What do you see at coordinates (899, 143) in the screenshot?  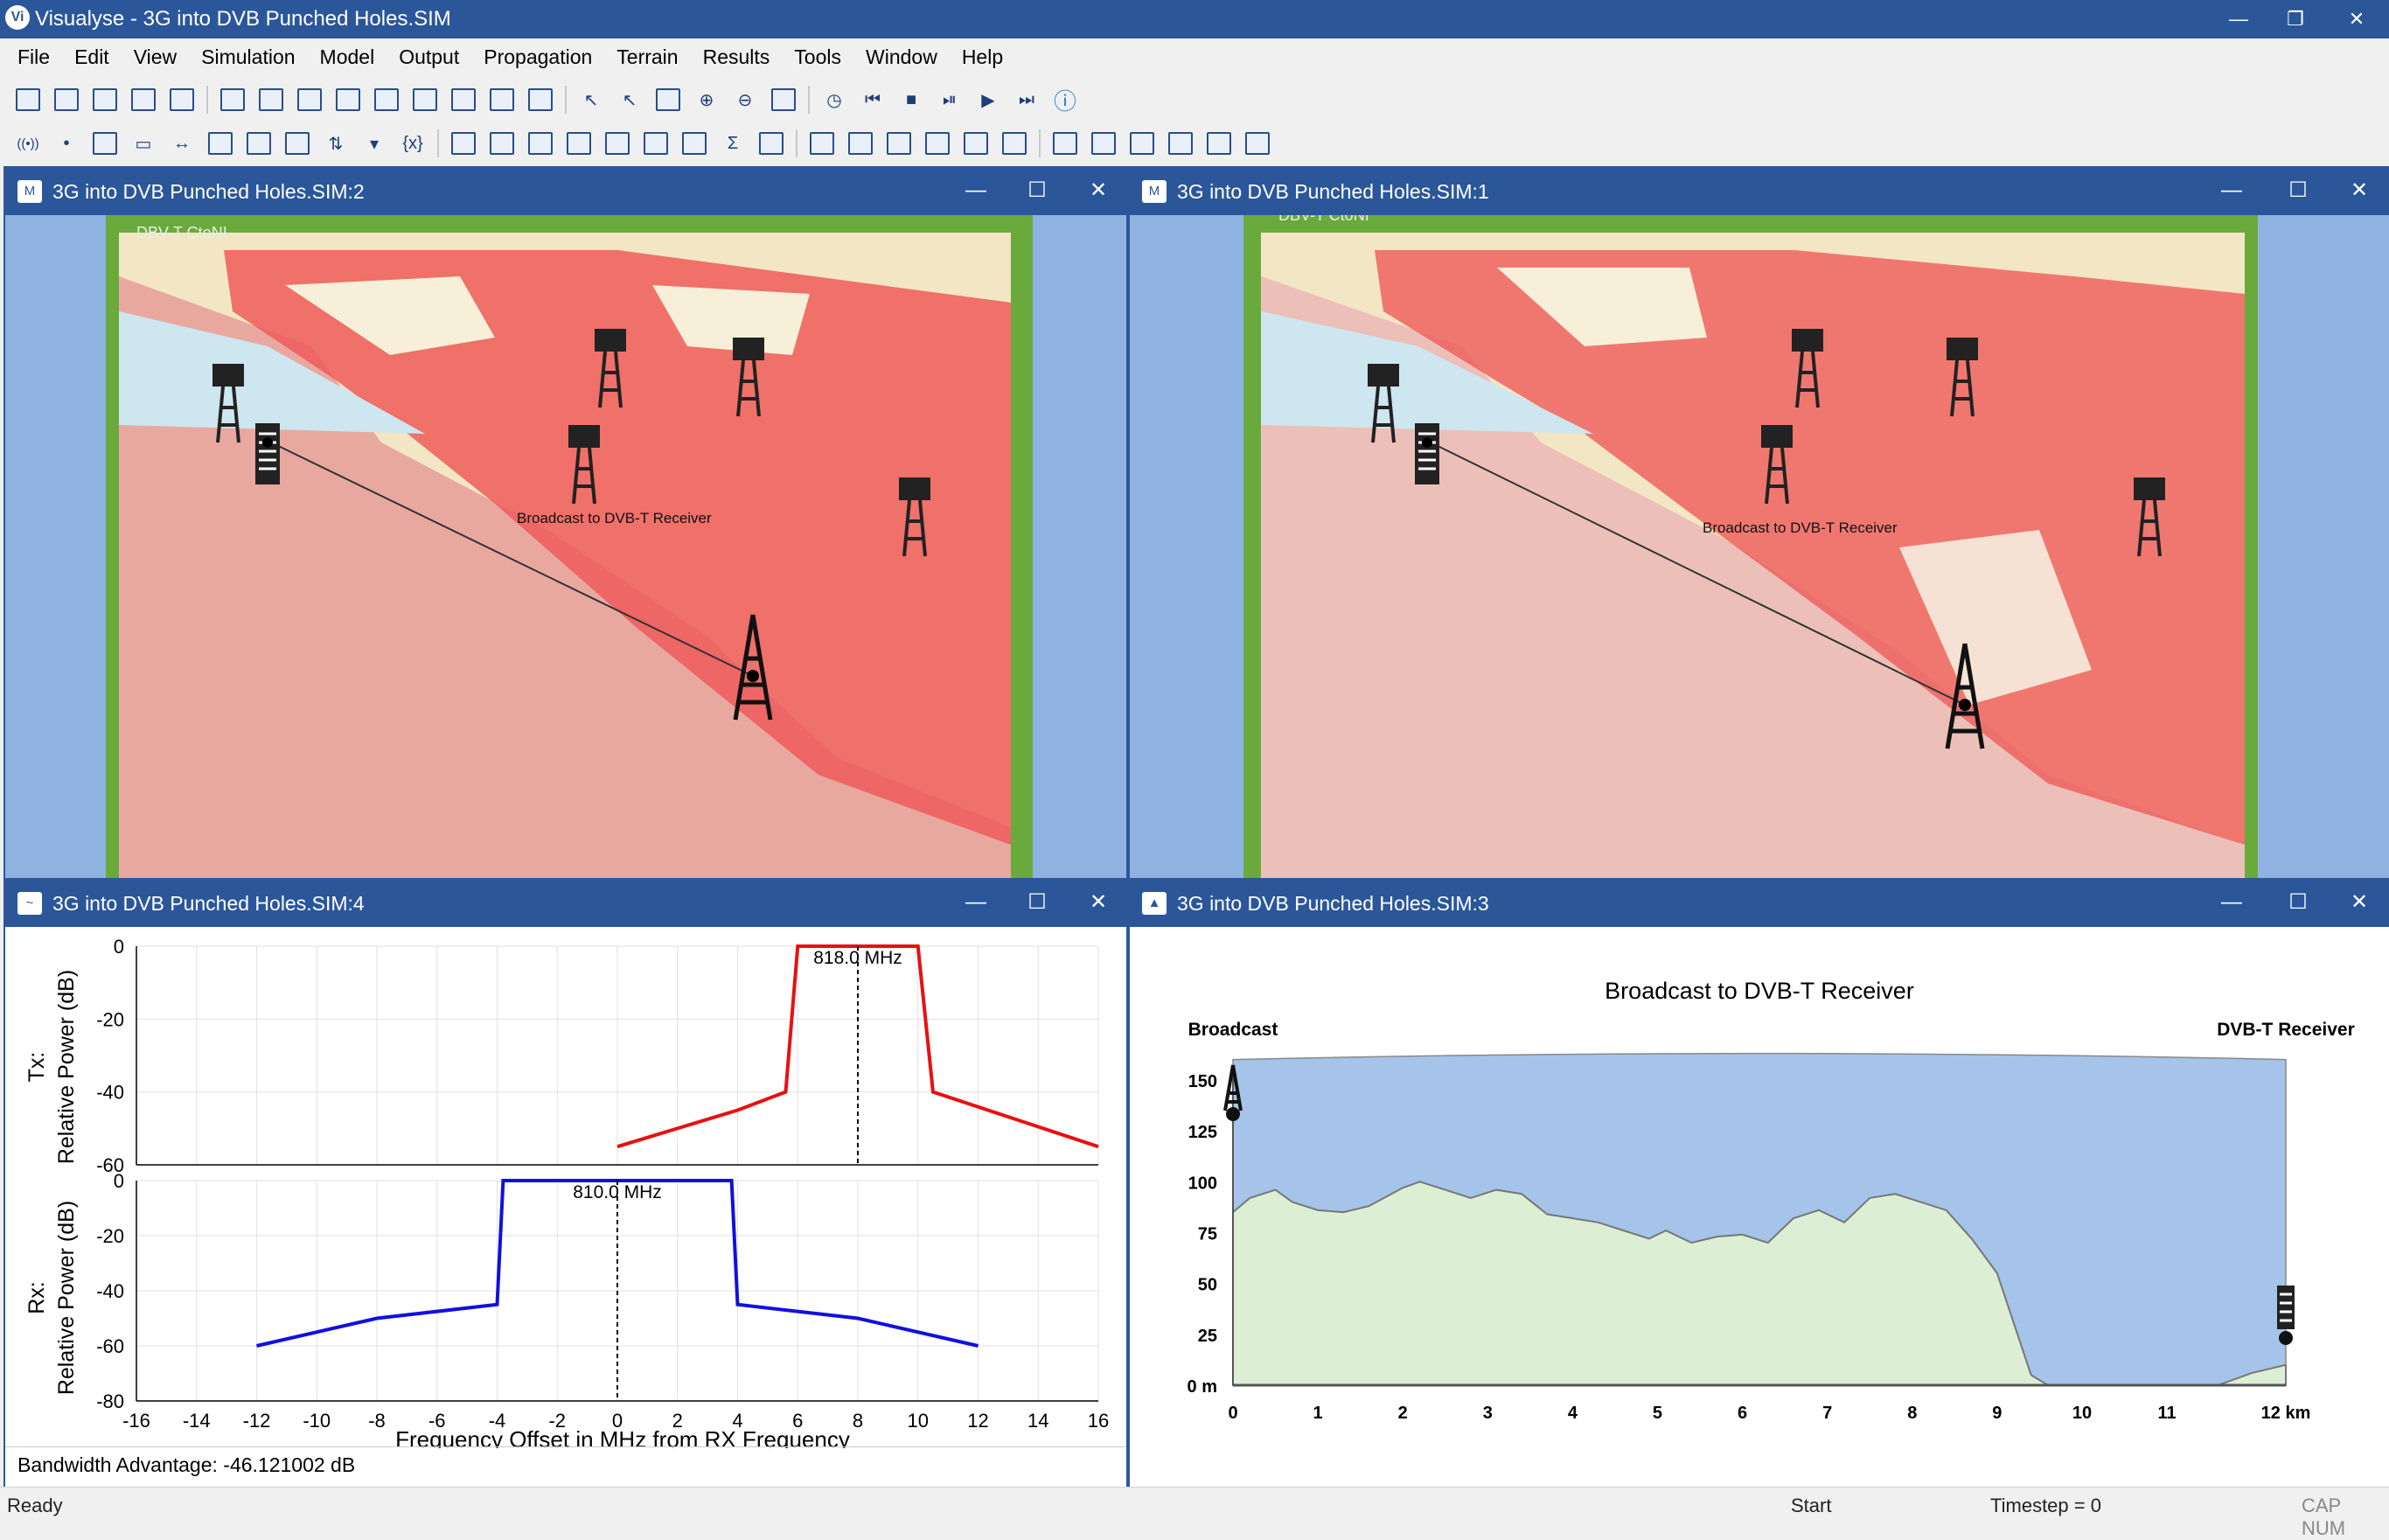 I see `chart-c-icon` at bounding box center [899, 143].